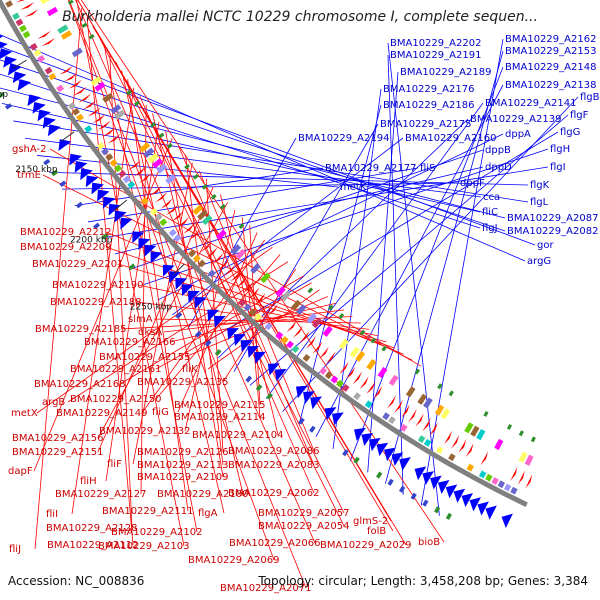  Describe the element at coordinates (274, 543) in the screenshot. I see `forward-gene-label: BMA10229_A2066` at that location.